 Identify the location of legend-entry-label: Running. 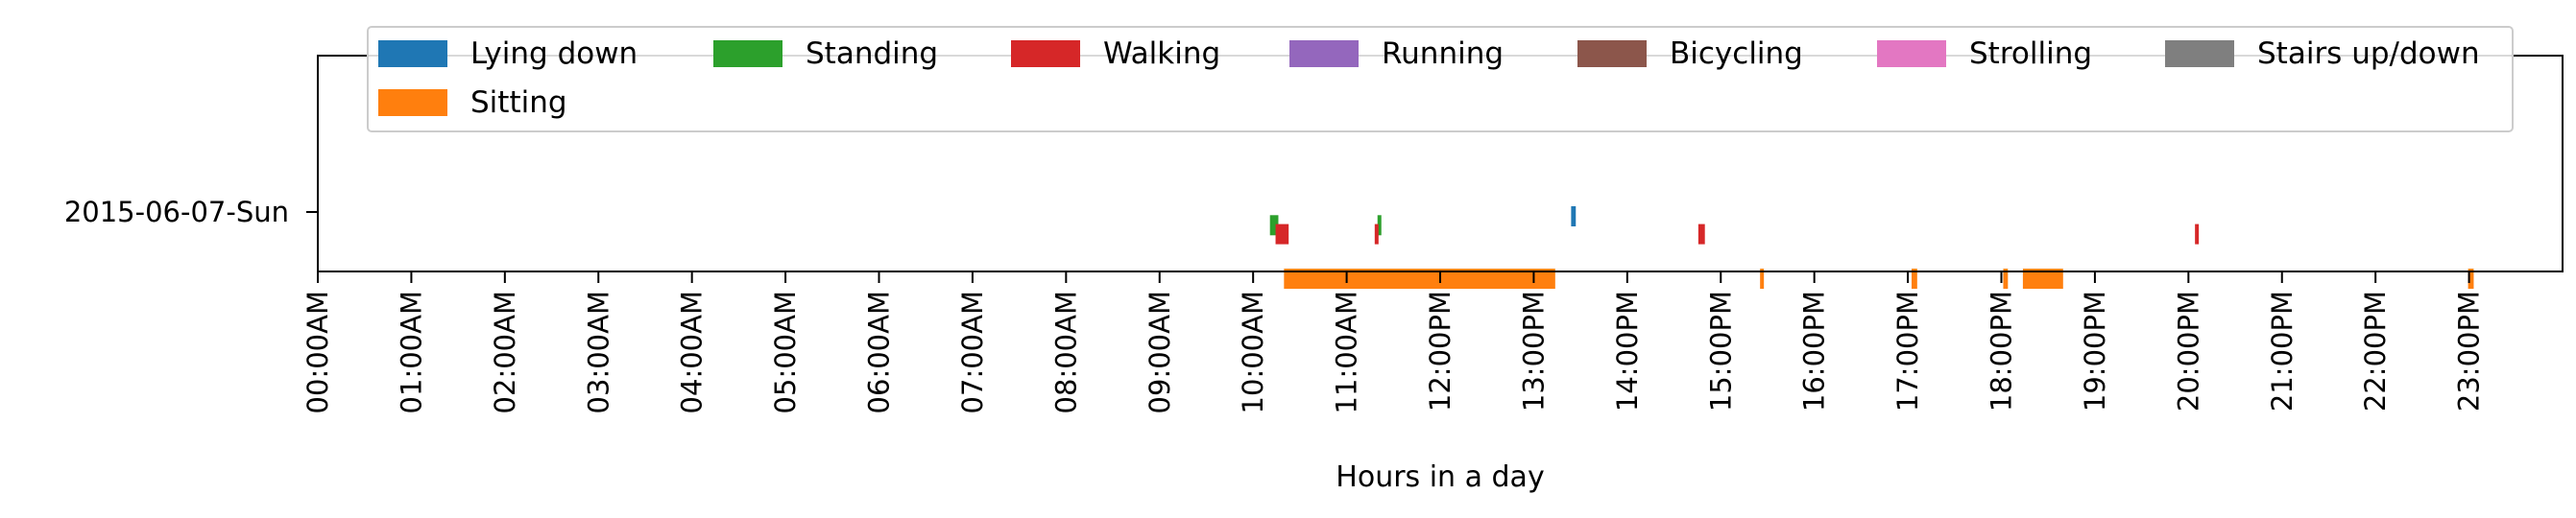
(1443, 53).